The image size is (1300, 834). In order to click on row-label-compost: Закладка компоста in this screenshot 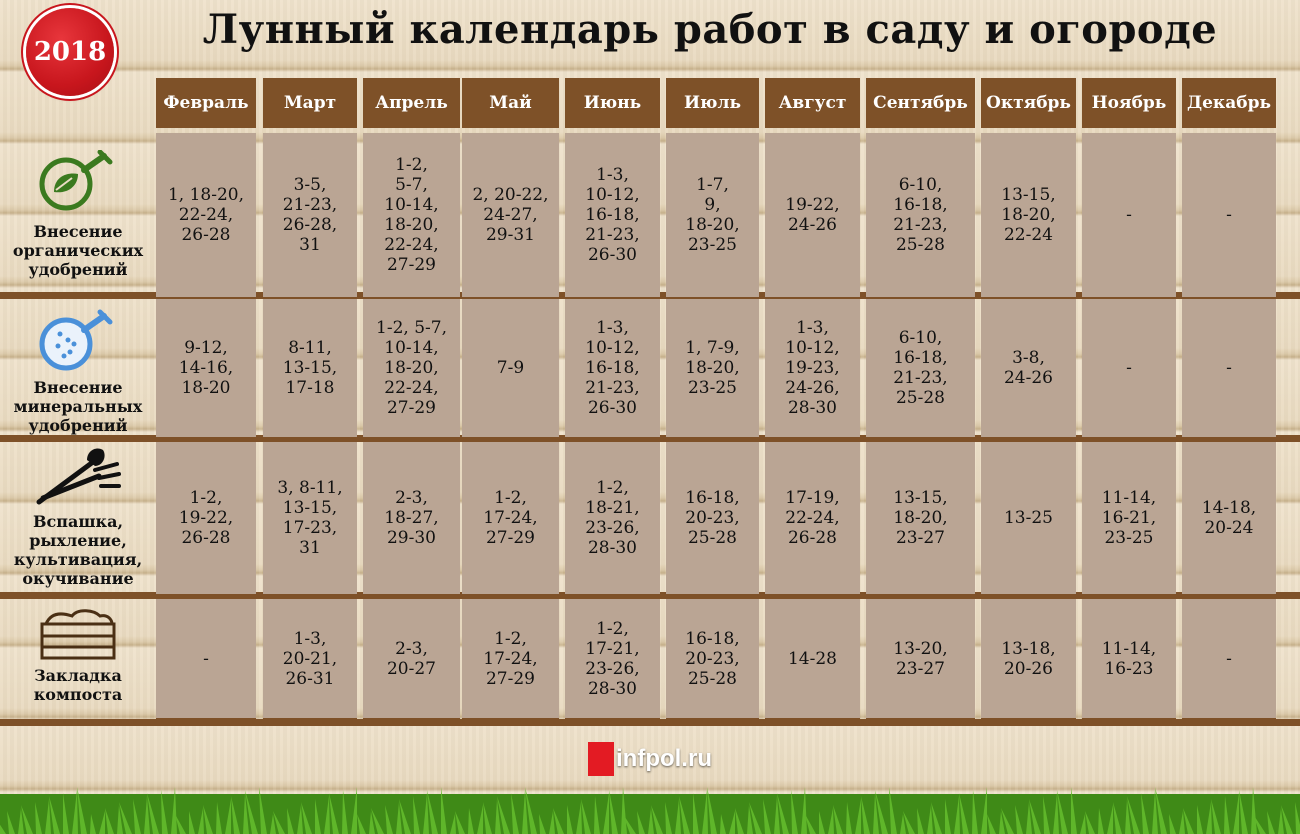, I will do `click(78, 685)`.